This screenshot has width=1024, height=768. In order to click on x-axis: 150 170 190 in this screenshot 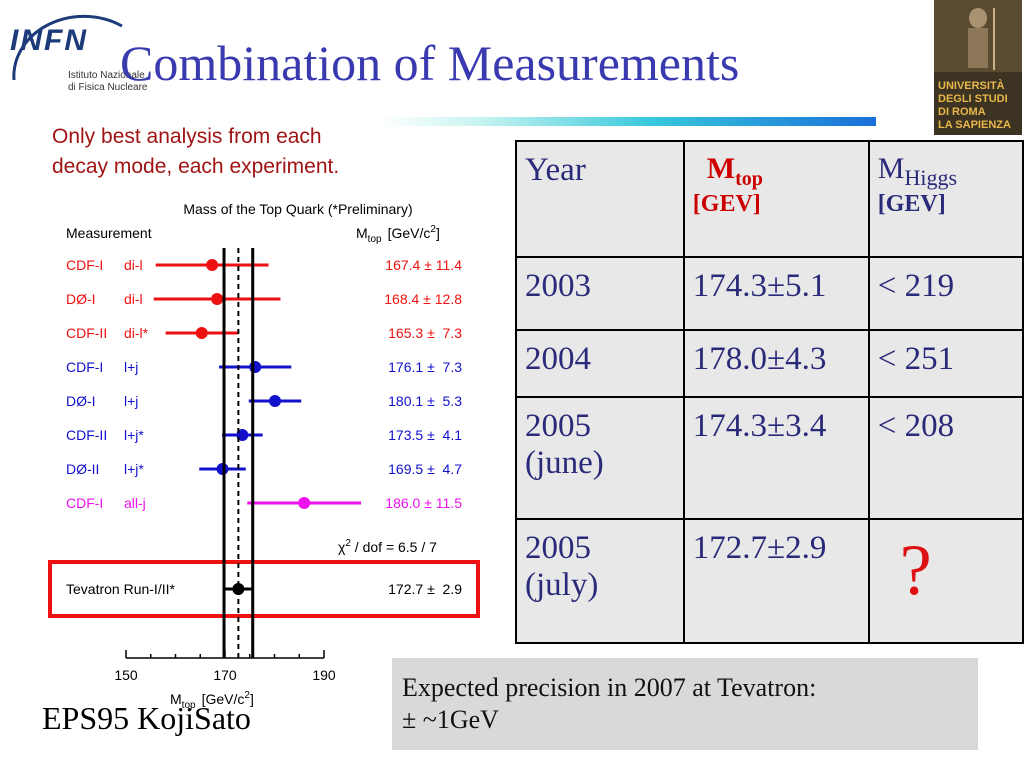, I will do `click(225, 666)`.